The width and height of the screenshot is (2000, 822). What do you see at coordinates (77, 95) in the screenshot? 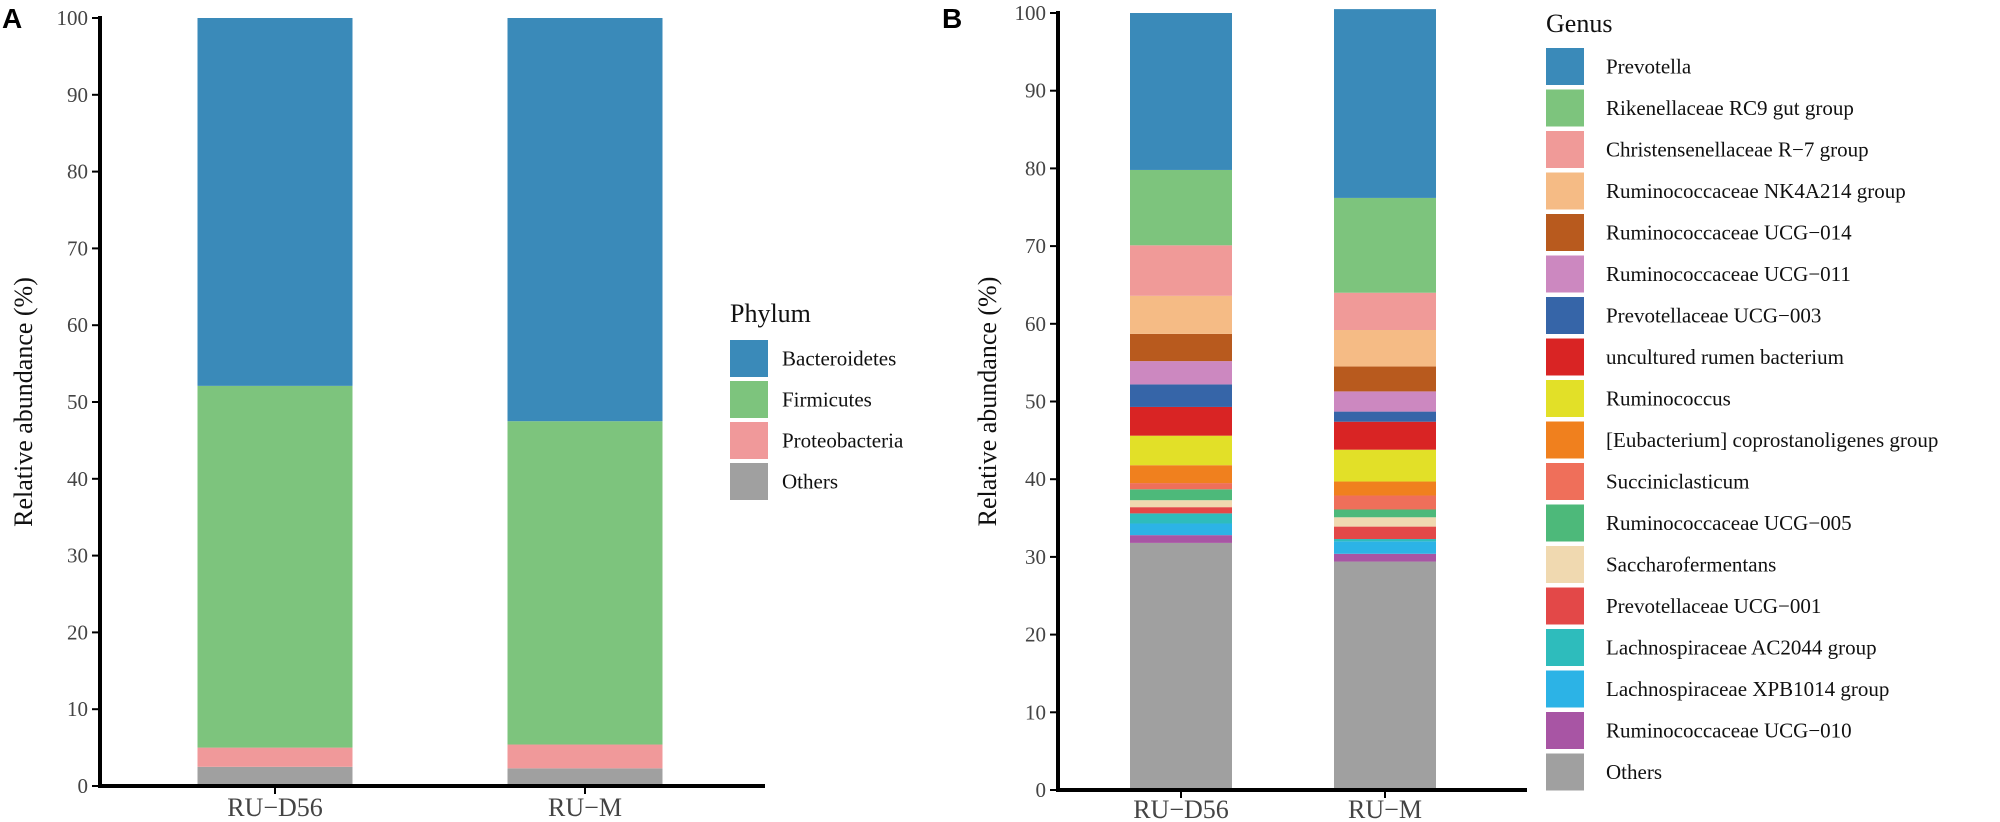
I see `y-tick-label: 90` at bounding box center [77, 95].